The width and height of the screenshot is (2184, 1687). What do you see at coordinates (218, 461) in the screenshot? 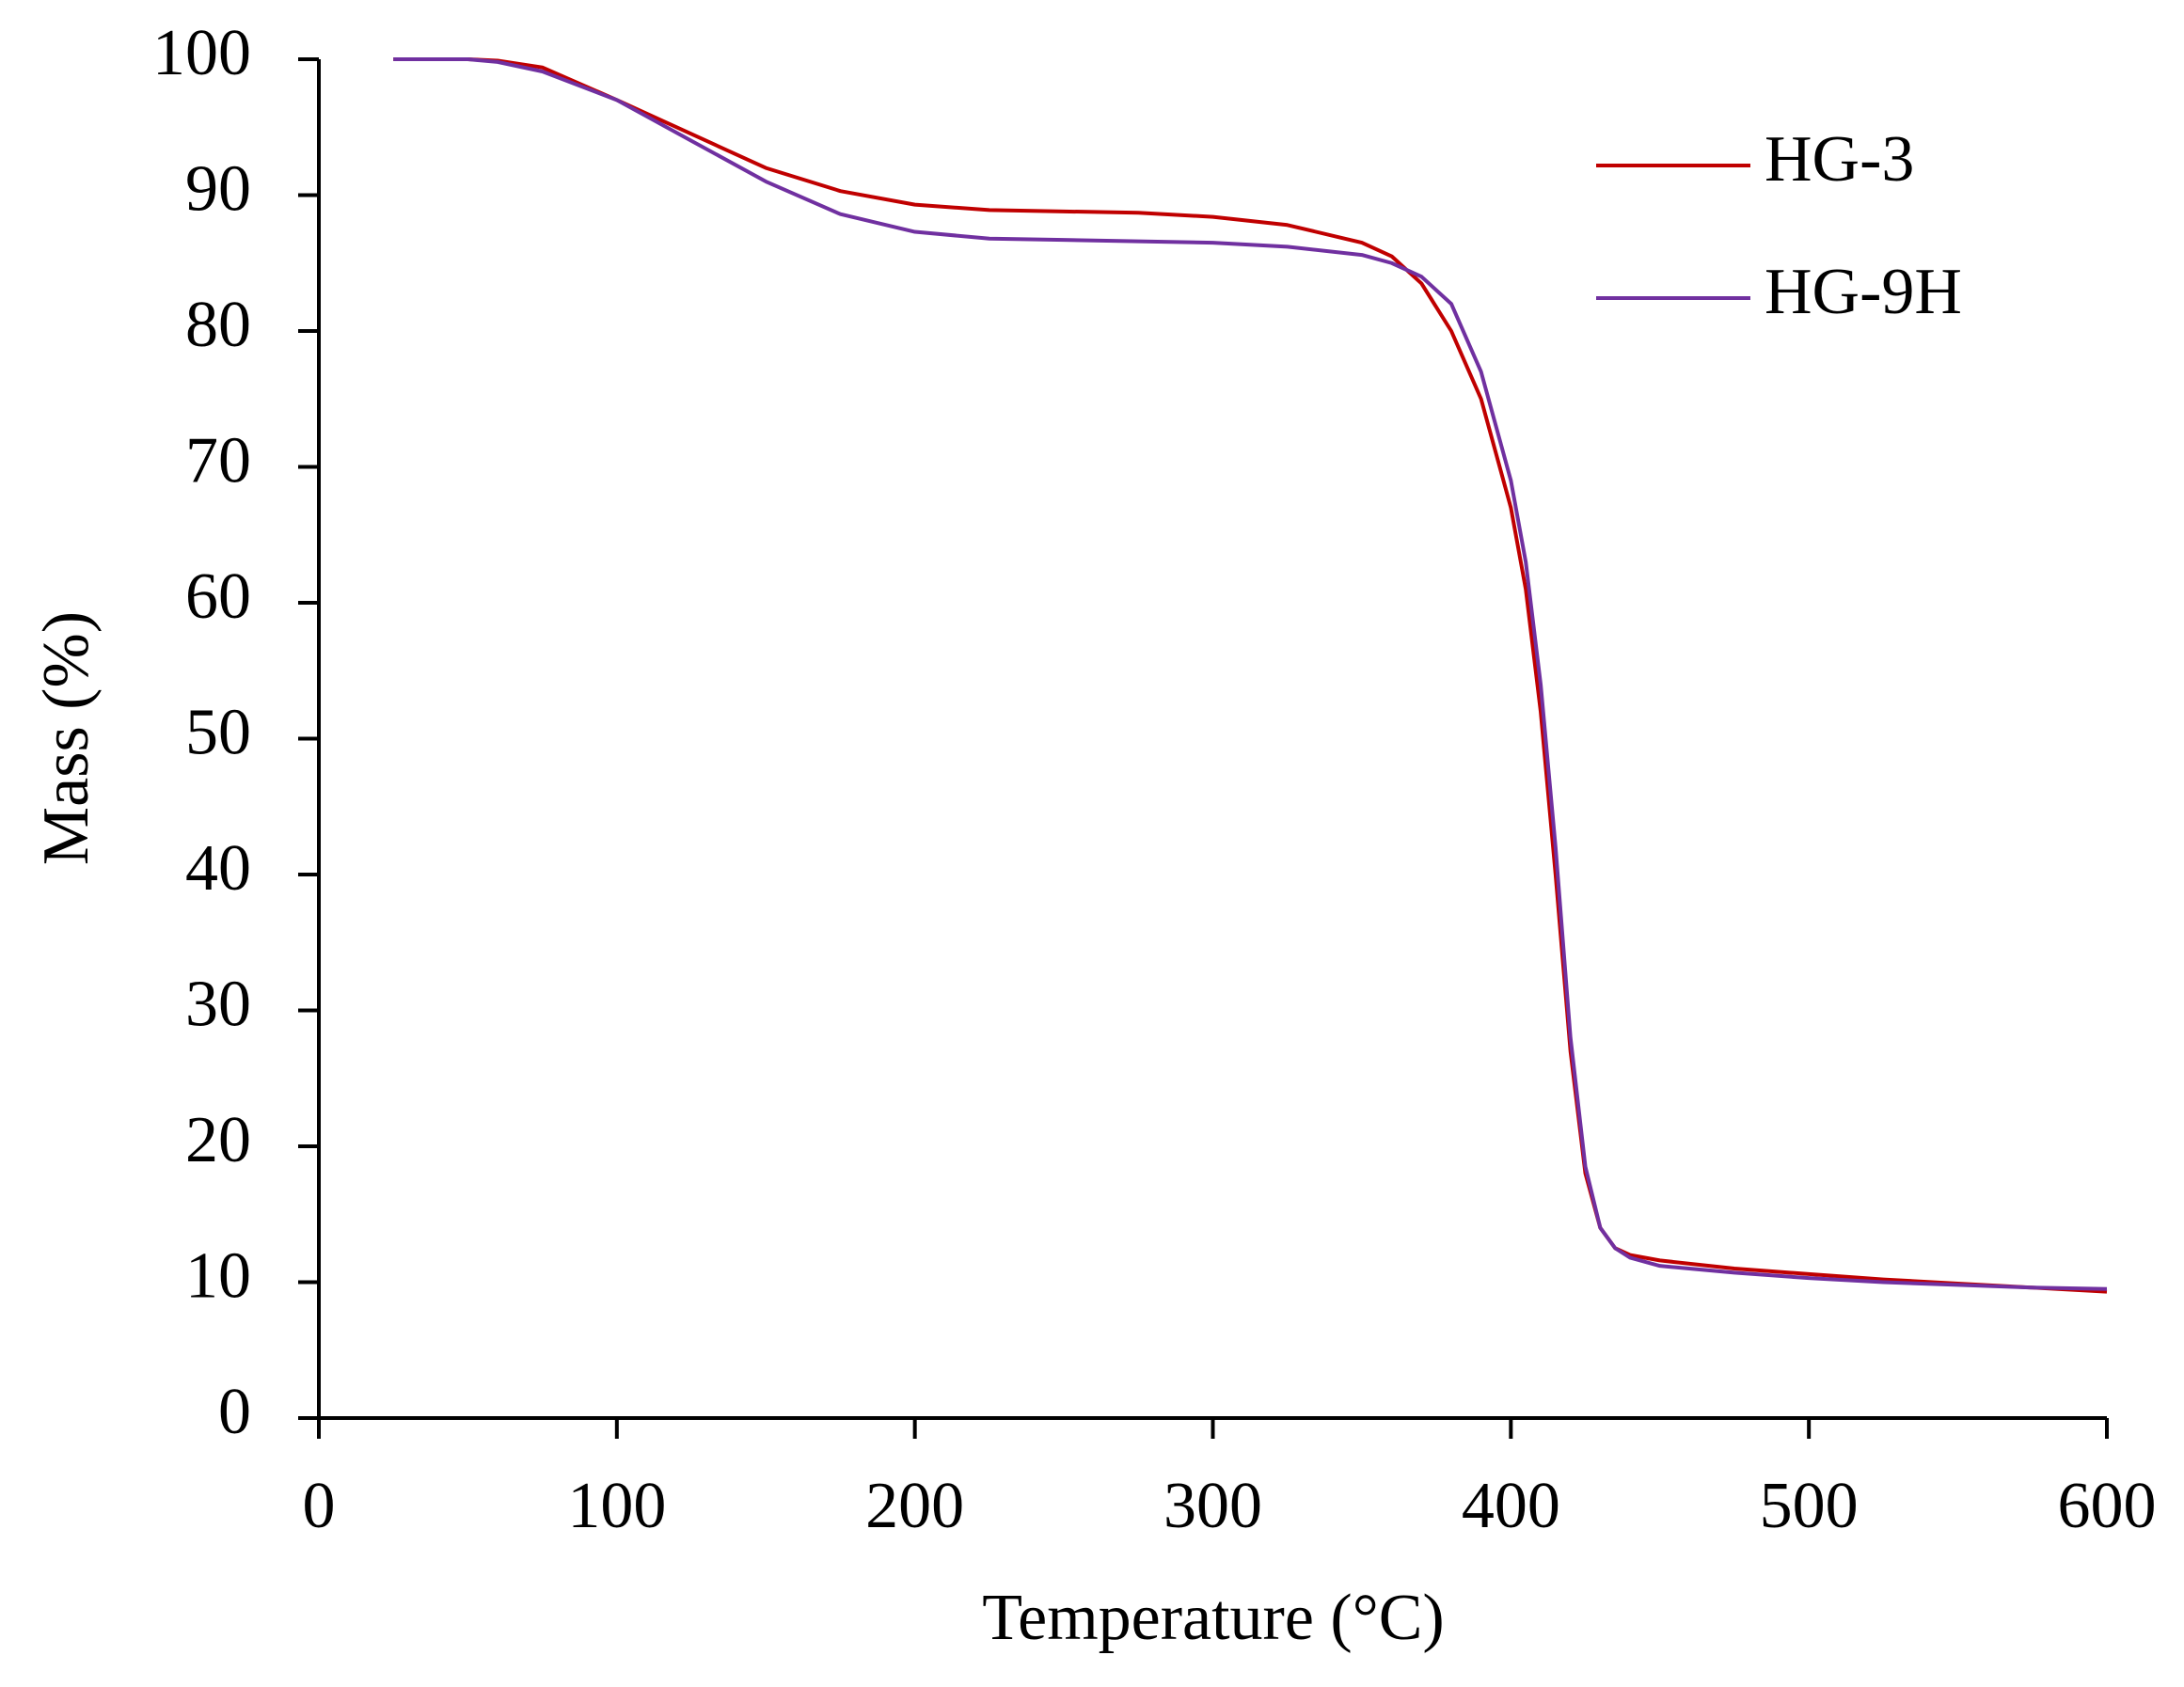
I see `y-tick-label: 70` at bounding box center [218, 461].